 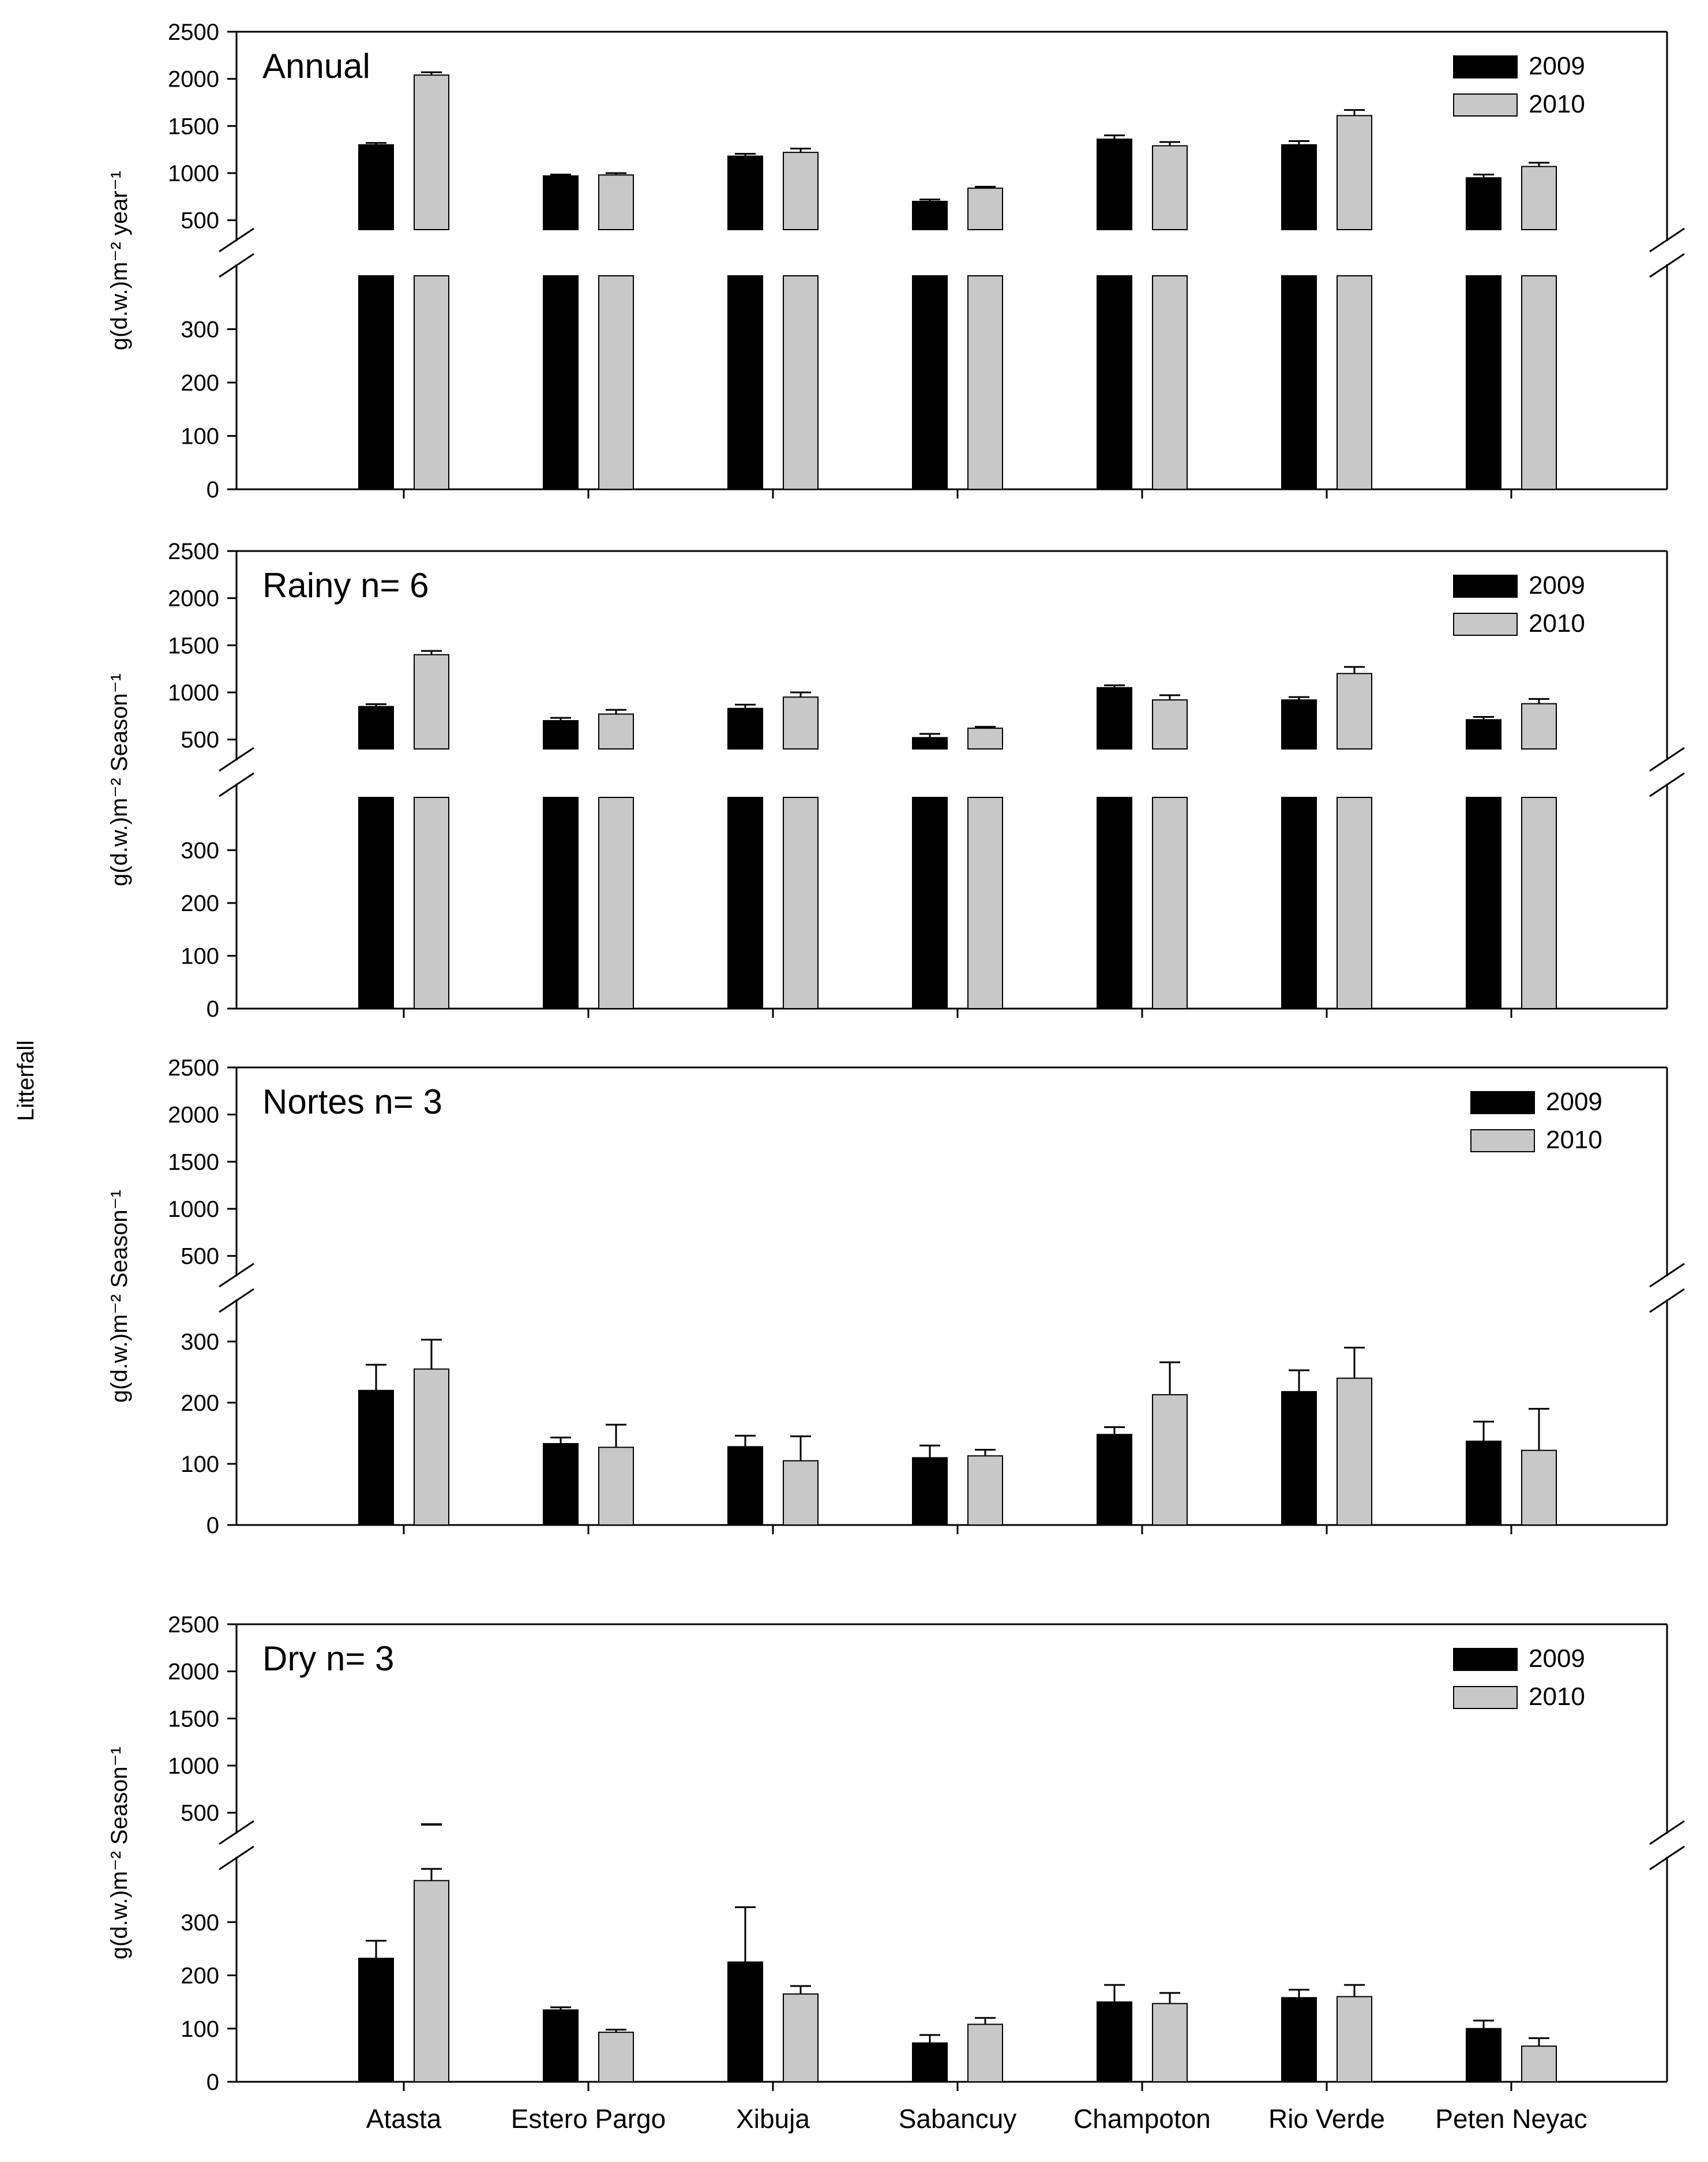 What do you see at coordinates (328, 1658) in the screenshot?
I see `panel-title: Dry n= 3` at bounding box center [328, 1658].